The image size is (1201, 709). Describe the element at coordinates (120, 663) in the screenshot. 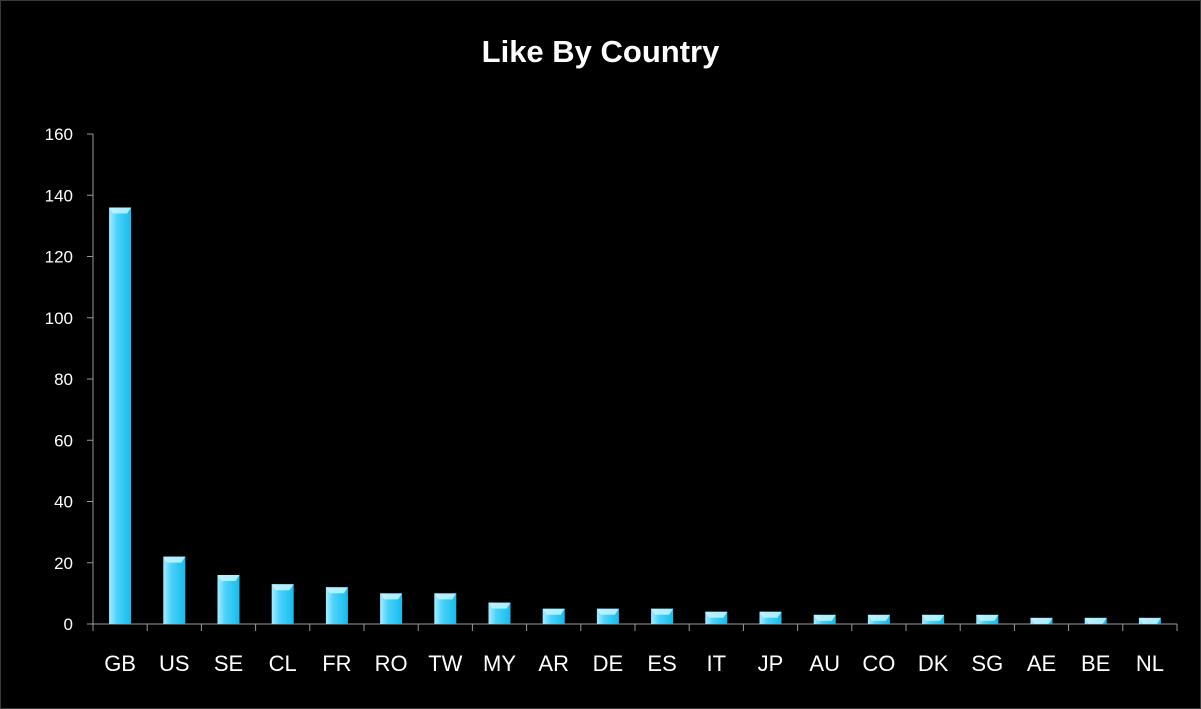

I see `x-tick-label-gb: GB` at that location.